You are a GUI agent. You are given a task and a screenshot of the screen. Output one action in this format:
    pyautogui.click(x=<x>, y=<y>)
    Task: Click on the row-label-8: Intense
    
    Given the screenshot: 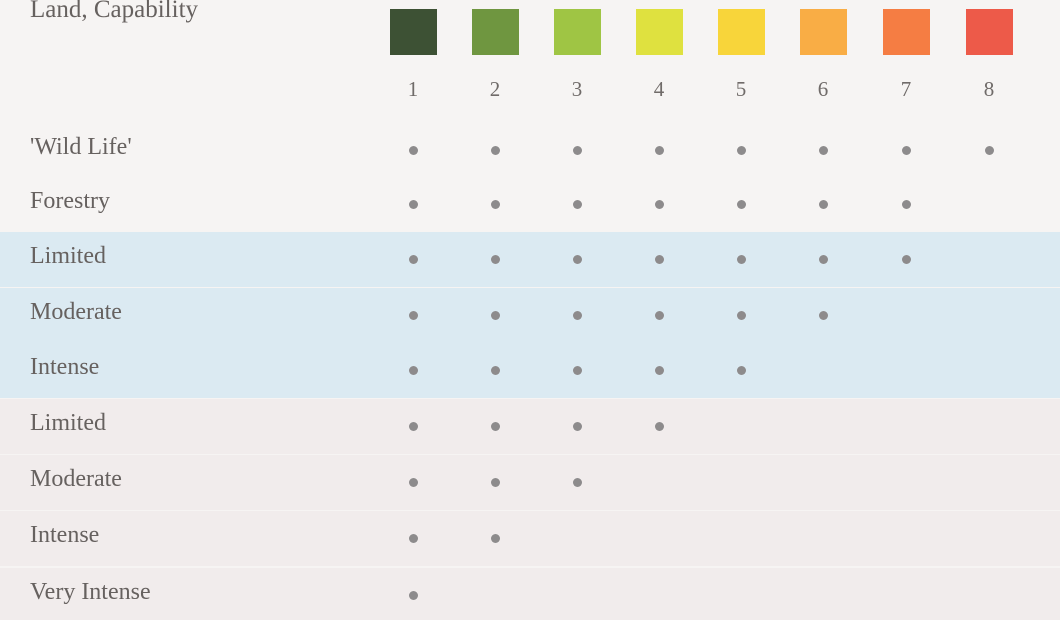 What is the action you would take?
    pyautogui.click(x=65, y=535)
    